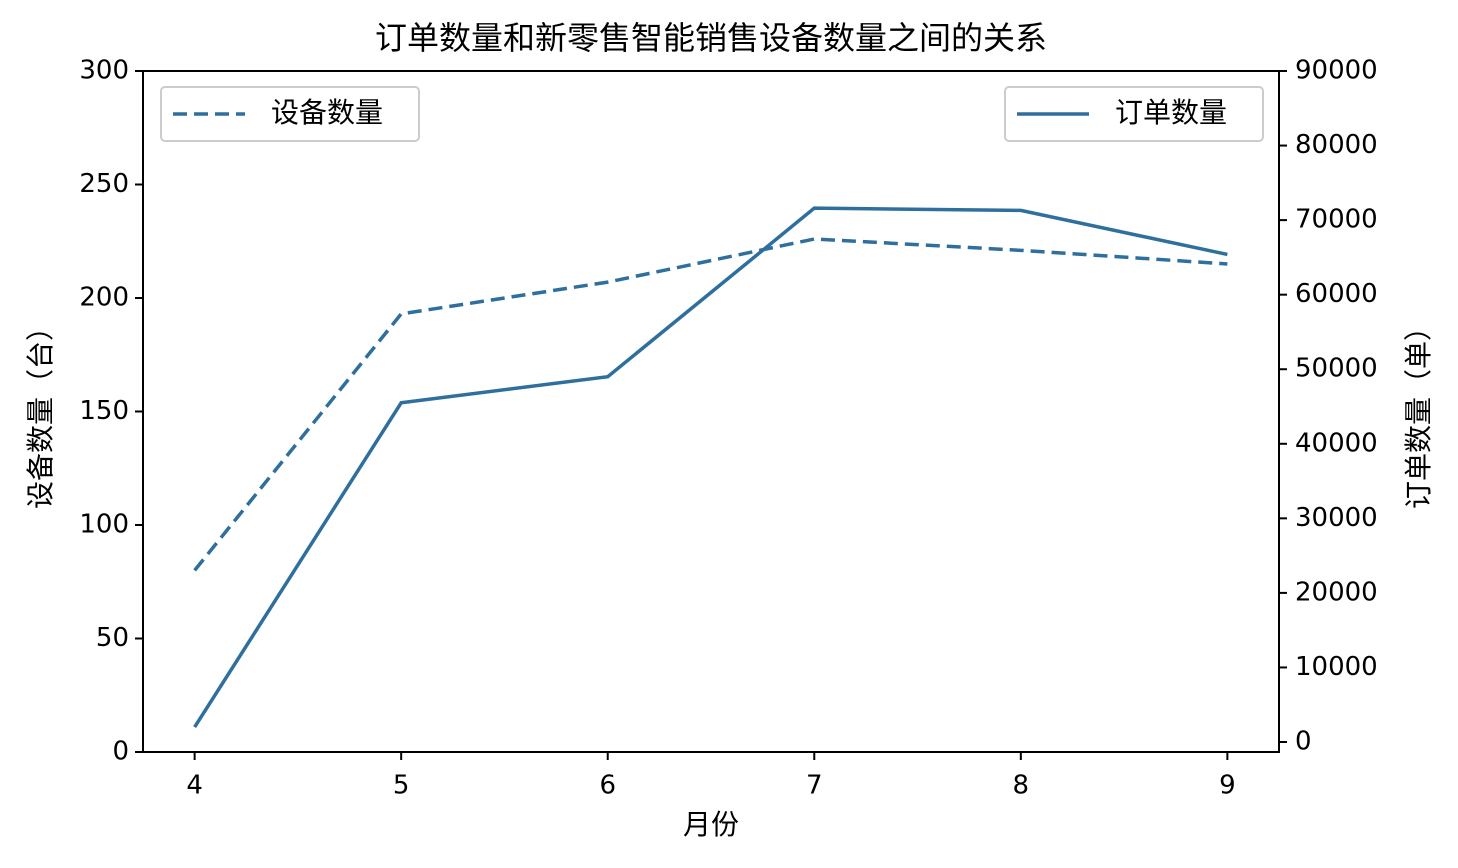 This screenshot has width=1458, height=868. I want to click on y2-tick-label: 10000, so click(1336, 667).